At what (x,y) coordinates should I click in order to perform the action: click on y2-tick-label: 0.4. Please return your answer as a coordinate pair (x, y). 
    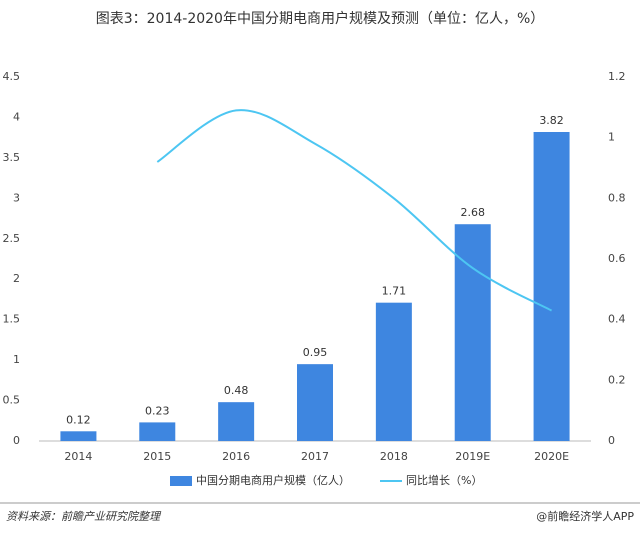
    Looking at the image, I should click on (617, 319).